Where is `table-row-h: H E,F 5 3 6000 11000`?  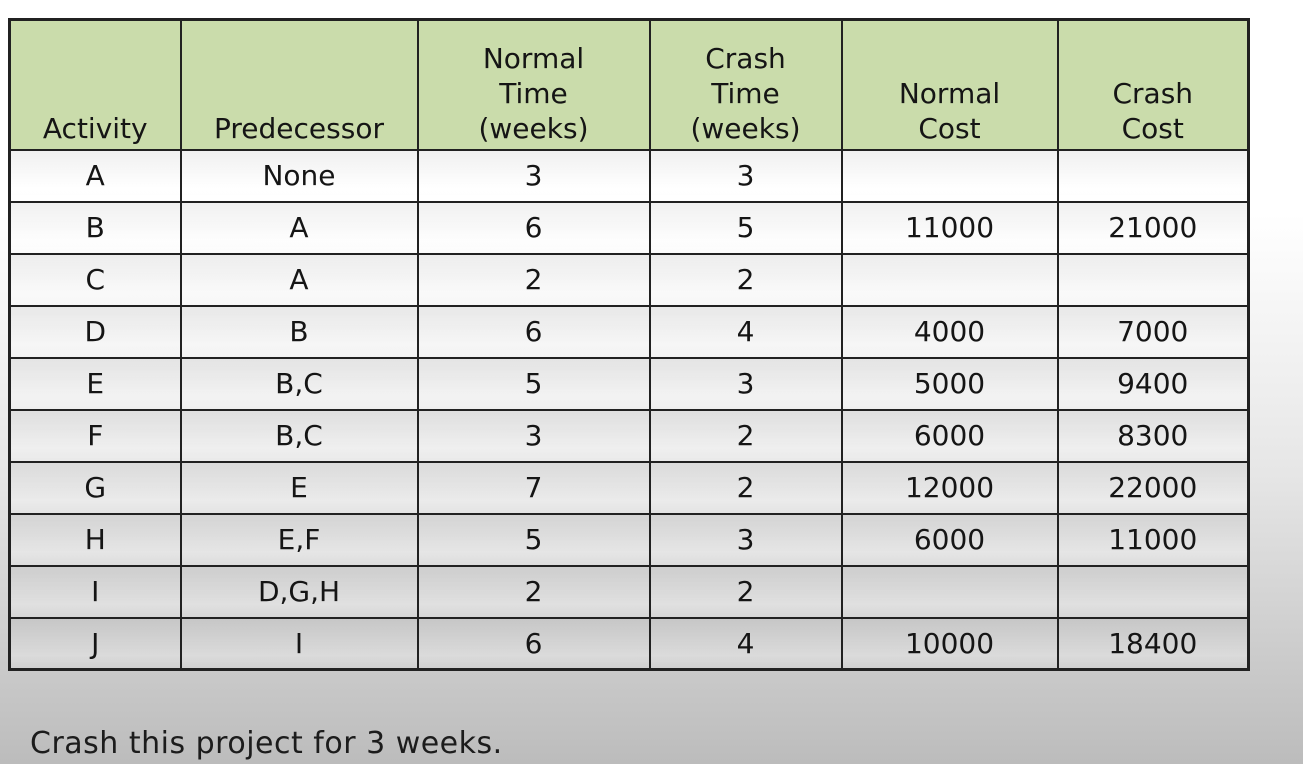
table-row-h: H E,F 5 3 6000 11000 is located at coordinates (629, 539).